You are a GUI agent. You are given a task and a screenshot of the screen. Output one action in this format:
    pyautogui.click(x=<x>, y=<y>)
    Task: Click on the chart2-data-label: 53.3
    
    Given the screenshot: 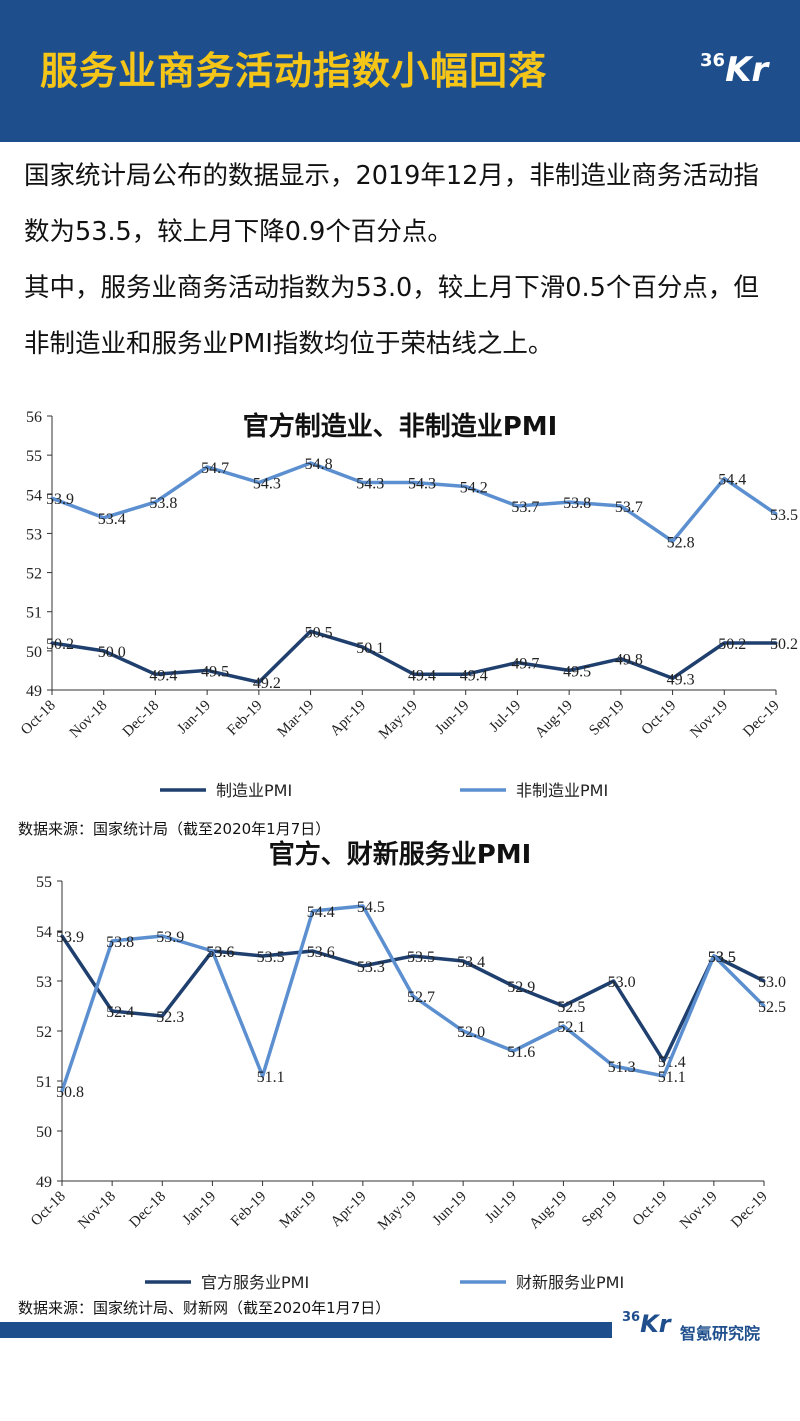 What is the action you would take?
    pyautogui.click(x=371, y=967)
    